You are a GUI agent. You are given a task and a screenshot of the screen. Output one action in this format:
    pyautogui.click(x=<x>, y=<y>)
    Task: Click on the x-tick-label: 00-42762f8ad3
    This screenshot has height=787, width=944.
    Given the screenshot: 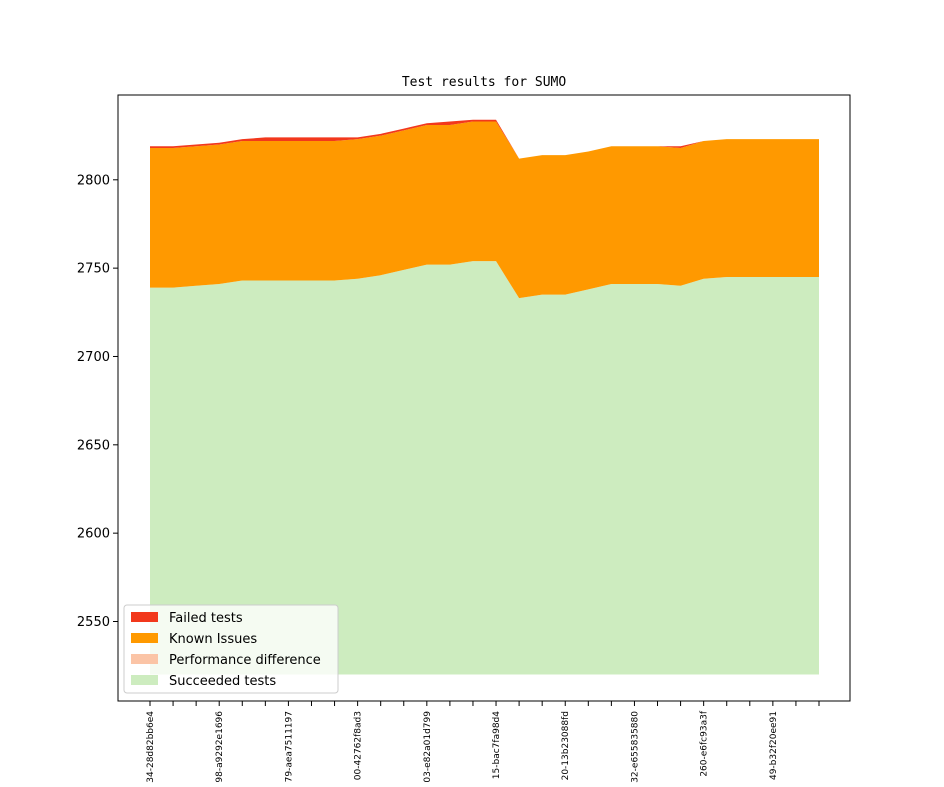 What is the action you would take?
    pyautogui.click(x=359, y=745)
    